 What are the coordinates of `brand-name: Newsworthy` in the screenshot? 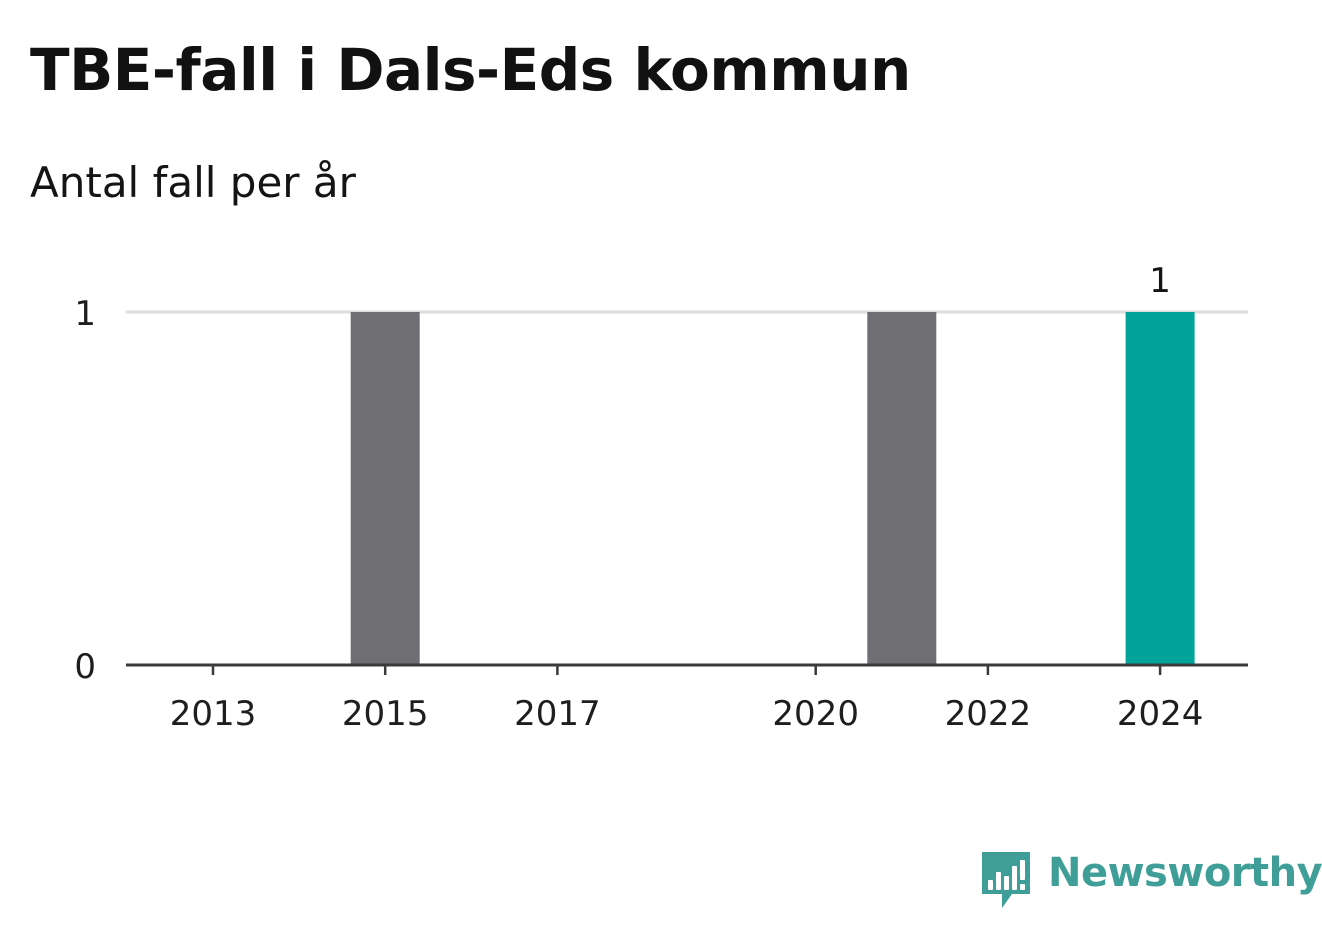 It's located at (1185, 873).